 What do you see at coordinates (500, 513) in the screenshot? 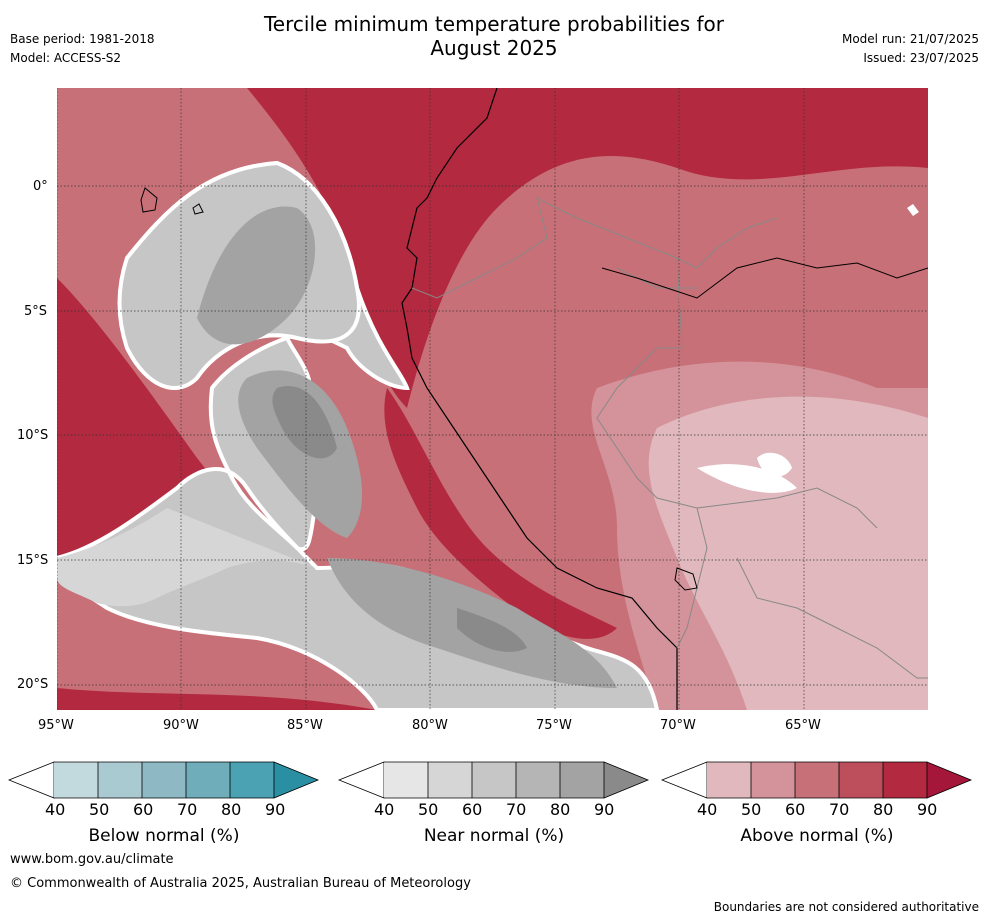
I see `above-80-coast` at bounding box center [500, 513].